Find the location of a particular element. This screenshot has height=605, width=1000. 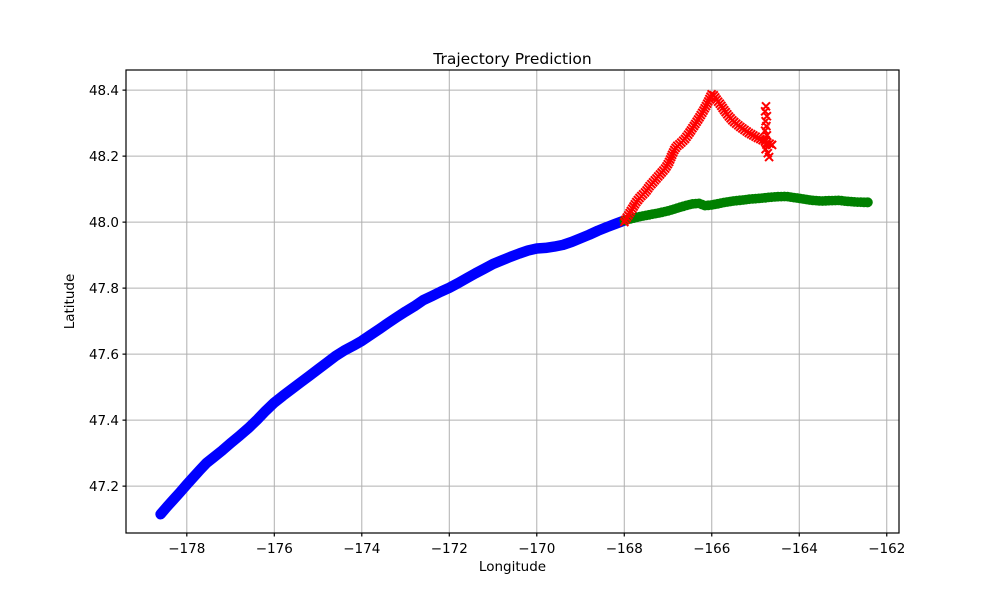

x-marker-cloud is located at coordinates (698, 158).